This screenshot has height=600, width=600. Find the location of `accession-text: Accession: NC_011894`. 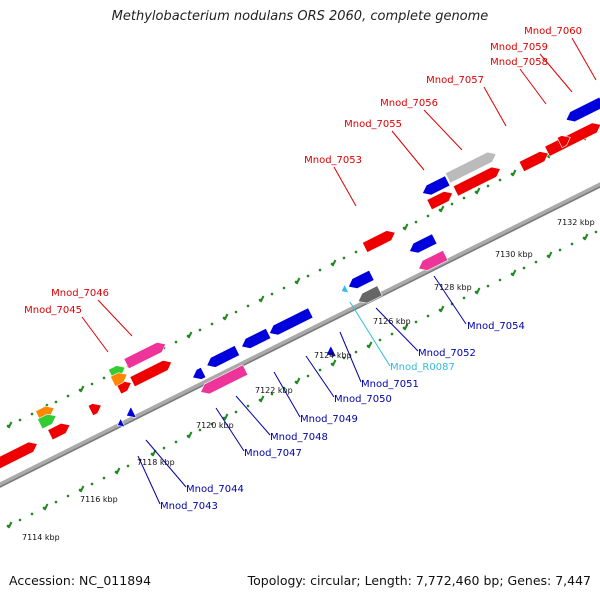

accession-text: Accession: NC_011894 is located at coordinates (80, 580).